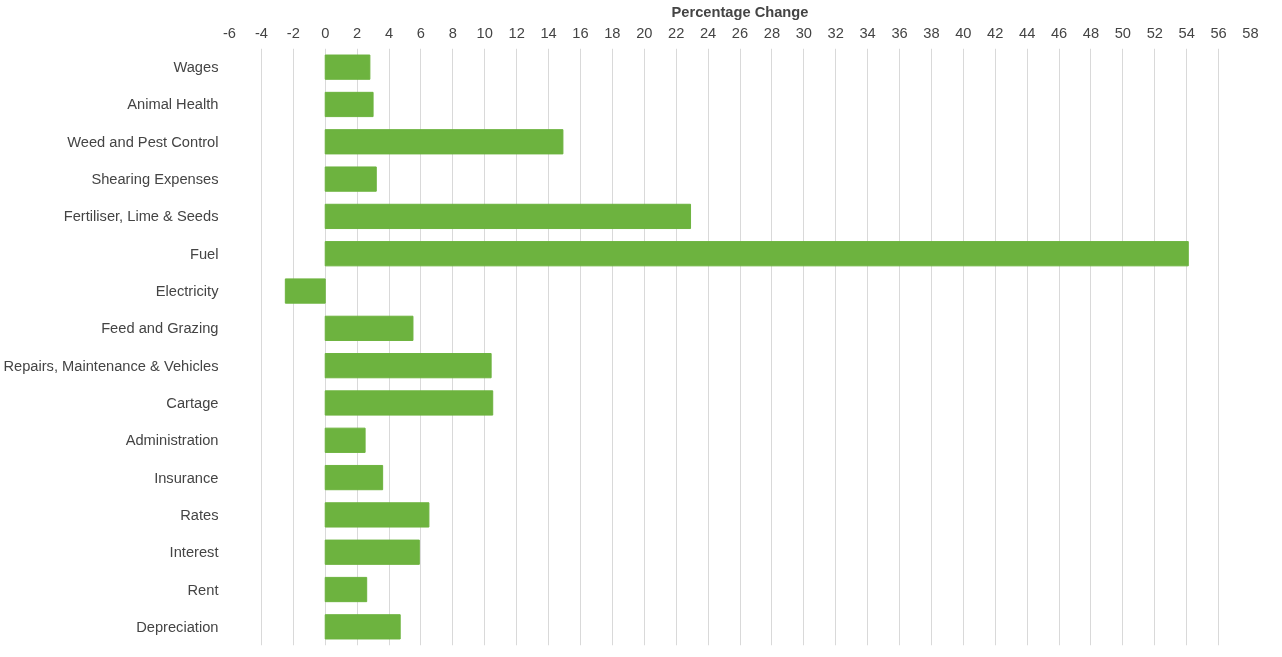 The height and width of the screenshot is (657, 1282). I want to click on x-tick-label: 24, so click(708, 32).